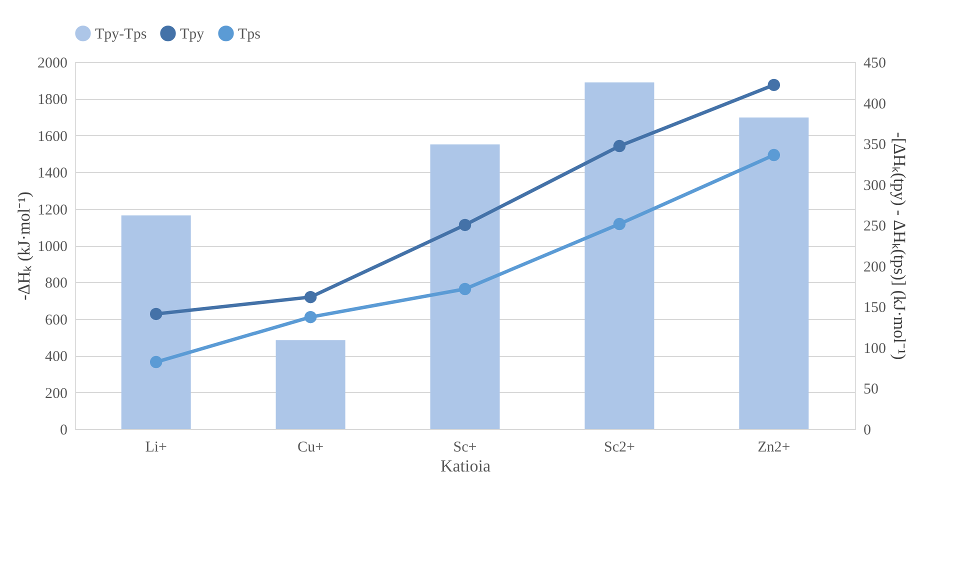  What do you see at coordinates (56, 357) in the screenshot?
I see `y-tick-label: 400` at bounding box center [56, 357].